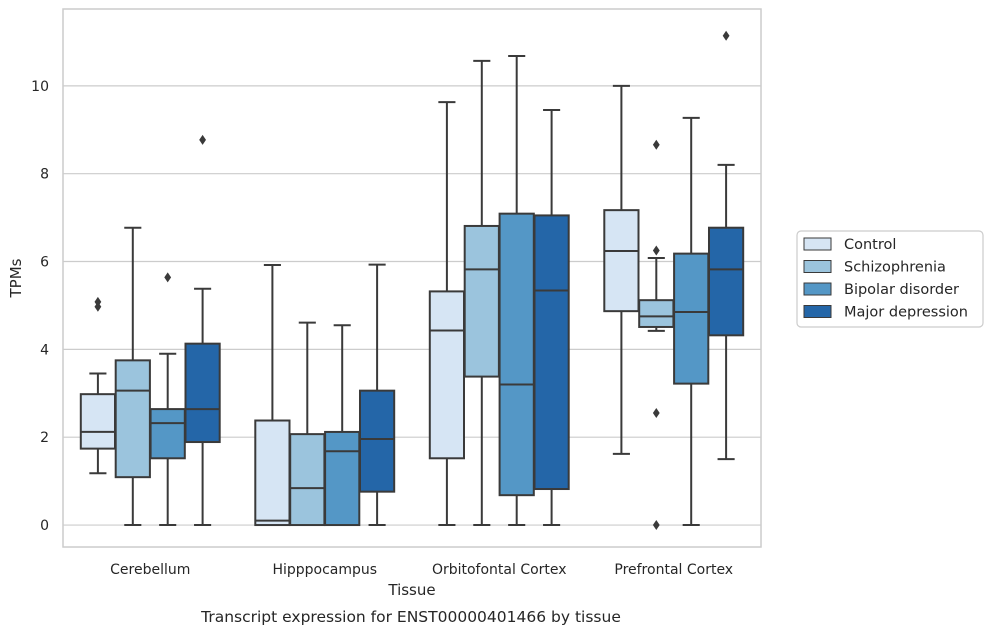 Image resolution: width=992 pixels, height=634 pixels. I want to click on y-tick-labels: 0 2 4 6 8 10, so click(40, 306).